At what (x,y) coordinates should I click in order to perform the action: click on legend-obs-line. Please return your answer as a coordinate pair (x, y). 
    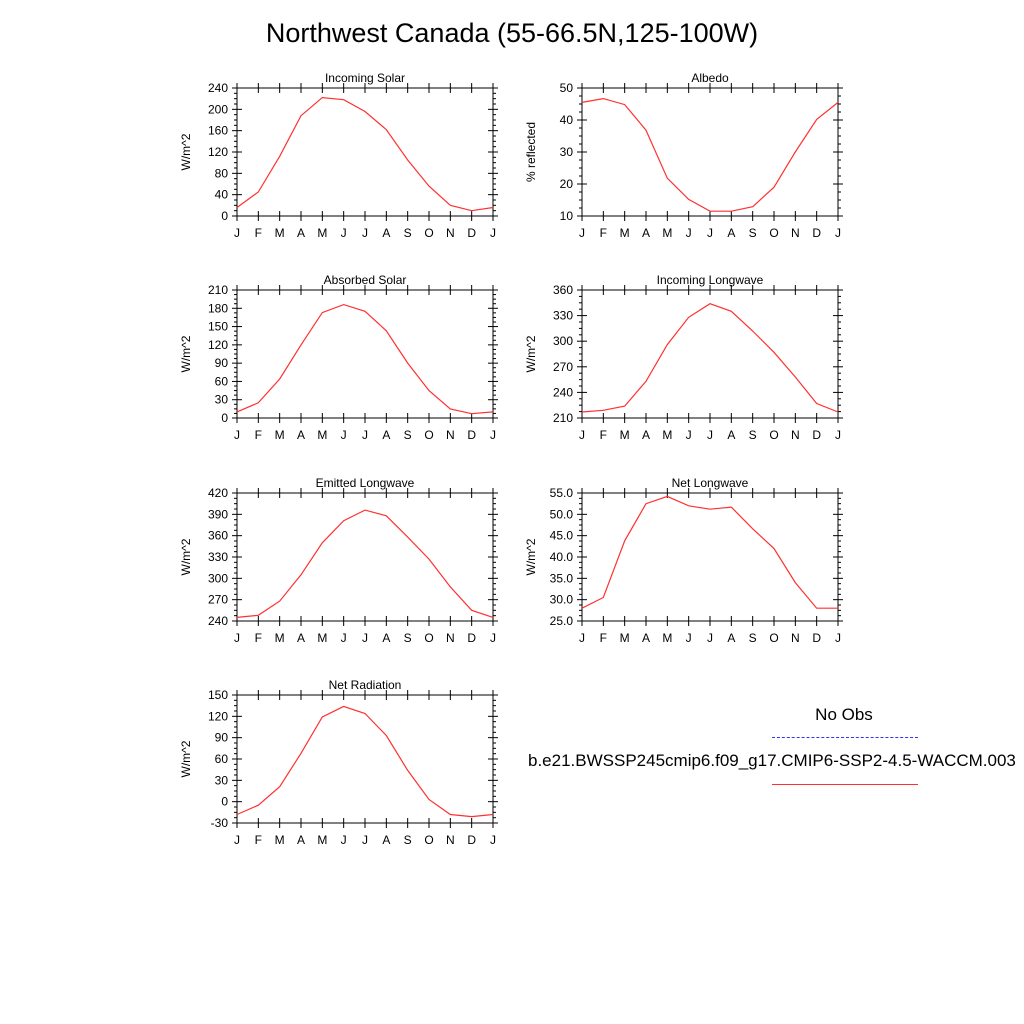
    Looking at the image, I should click on (845, 737).